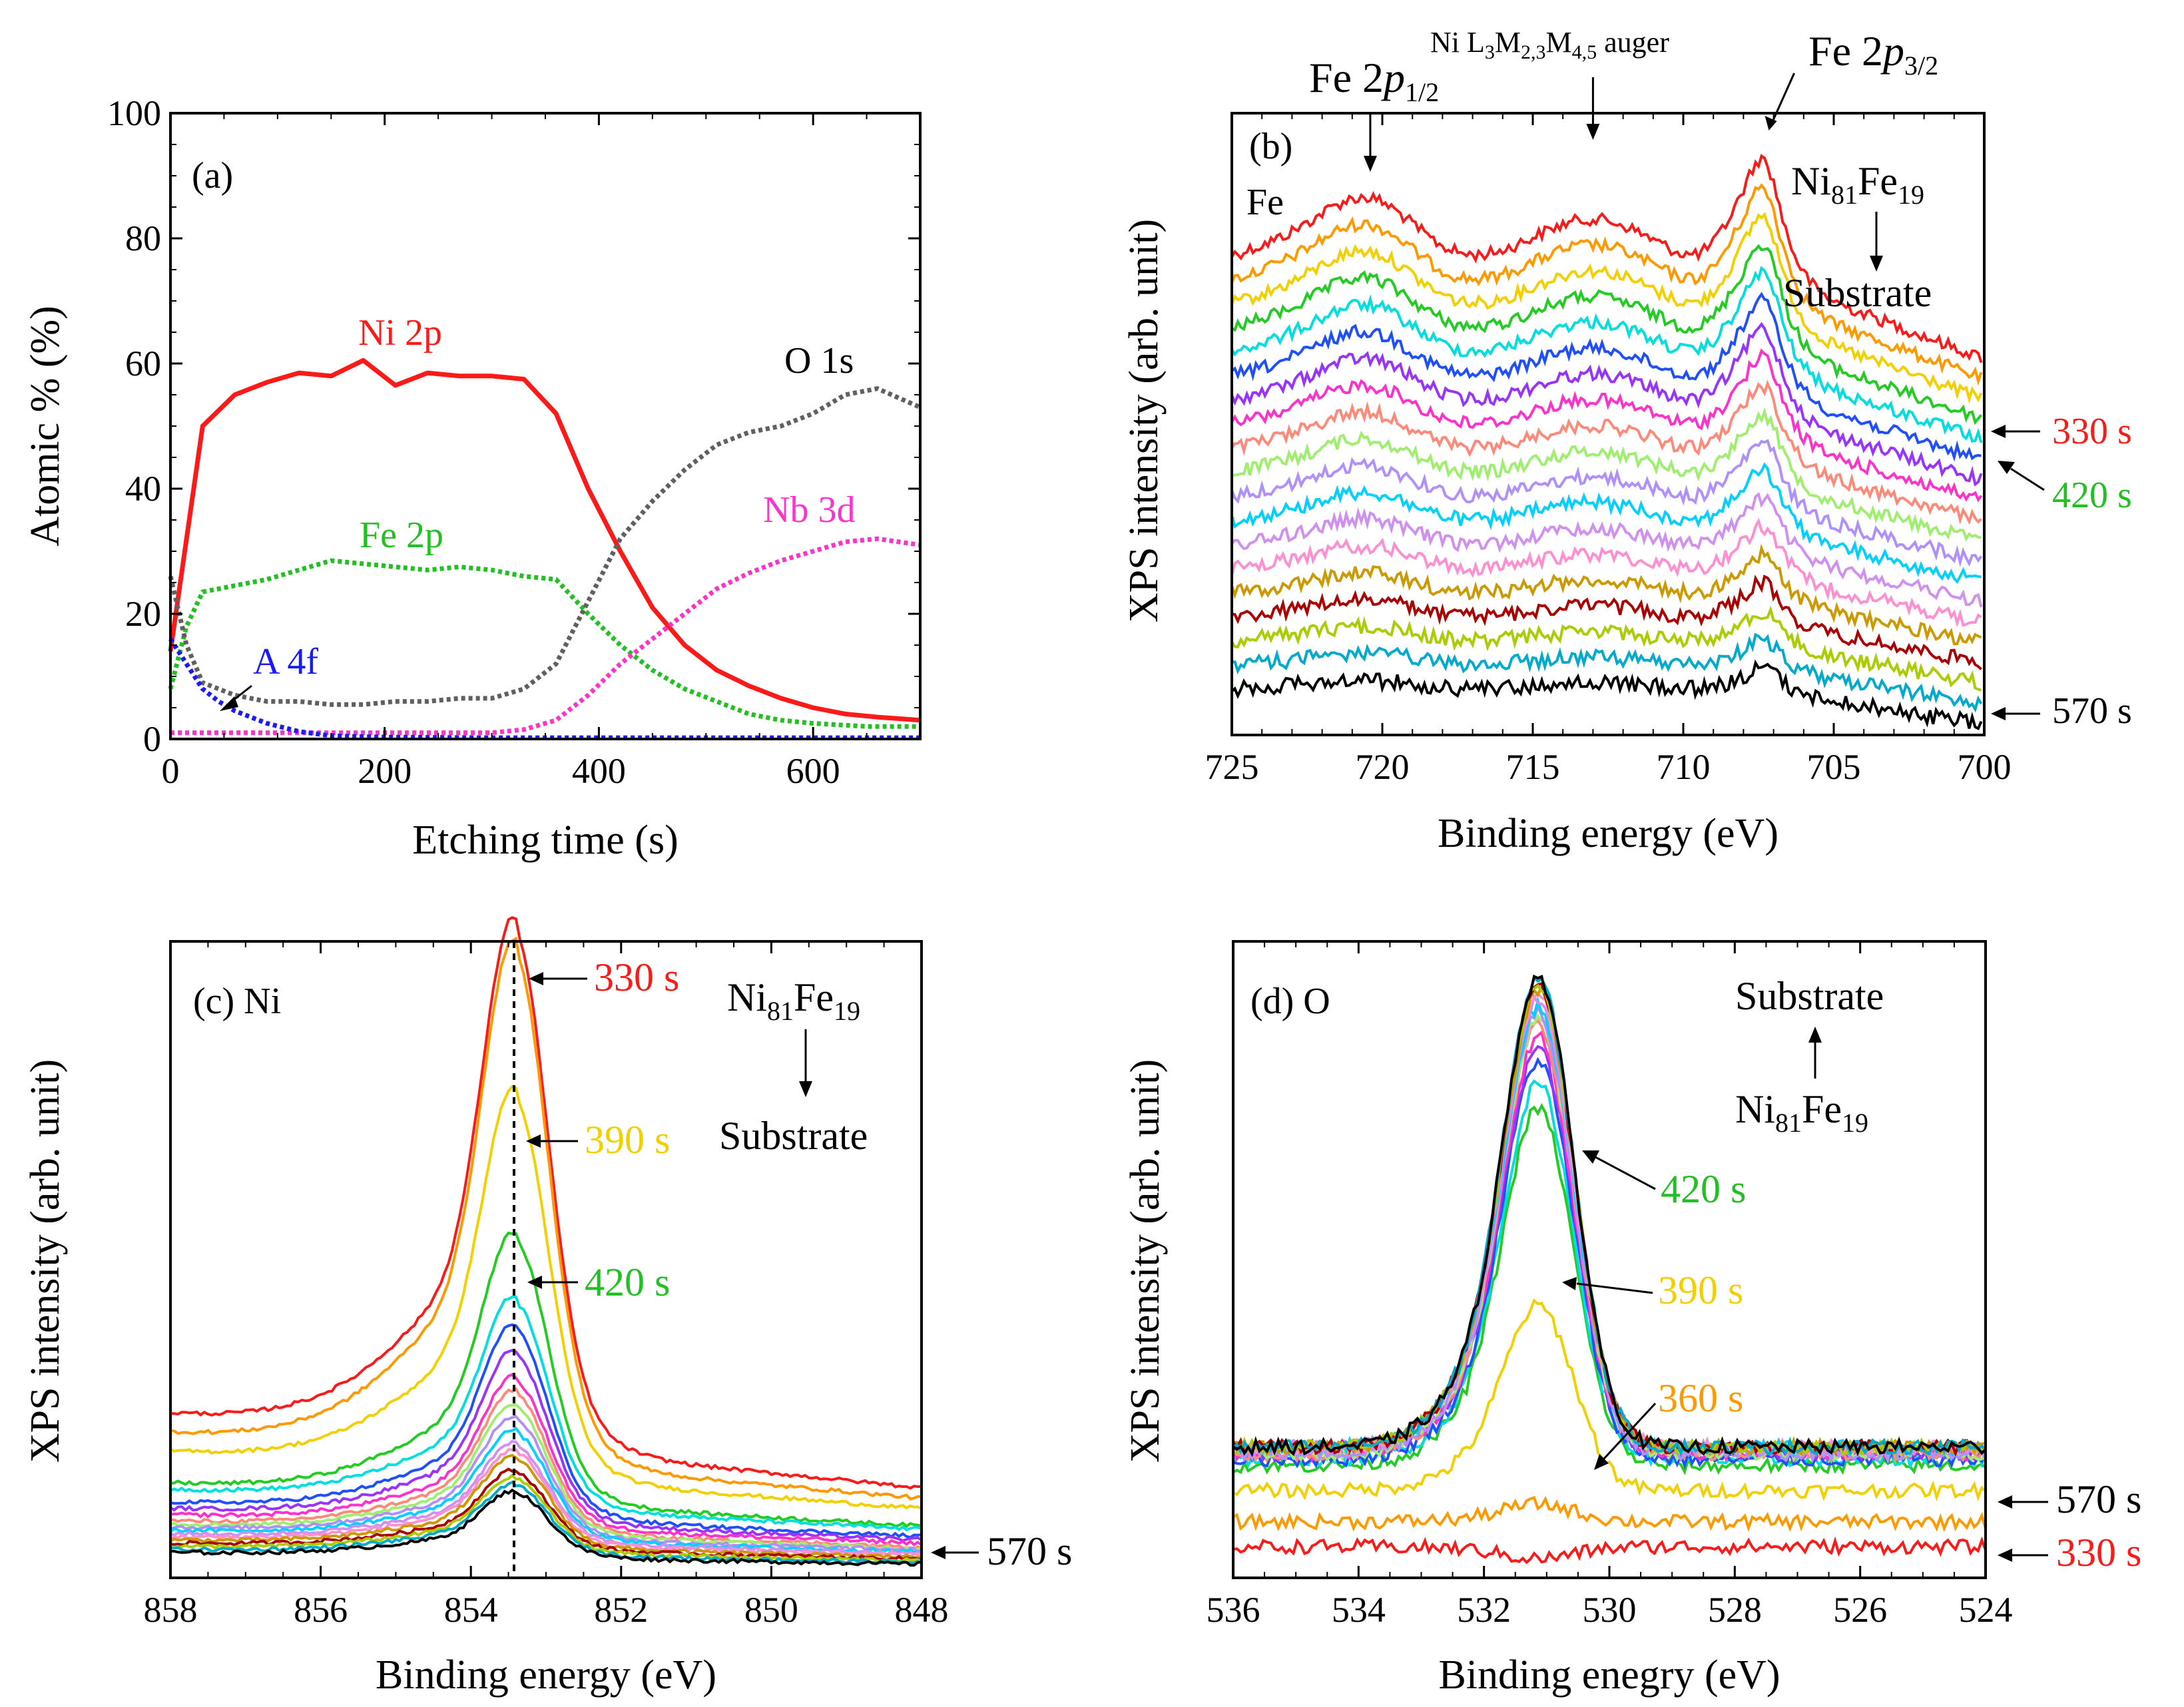  Describe the element at coordinates (1606, 404) in the screenshot. I see `fe-spectrum-510s` at that location.